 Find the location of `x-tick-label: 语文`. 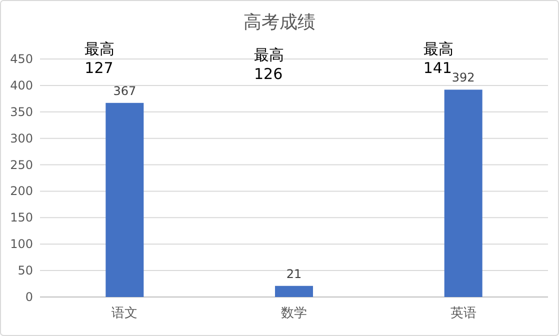

x-tick-label: 语文 is located at coordinates (125, 313).